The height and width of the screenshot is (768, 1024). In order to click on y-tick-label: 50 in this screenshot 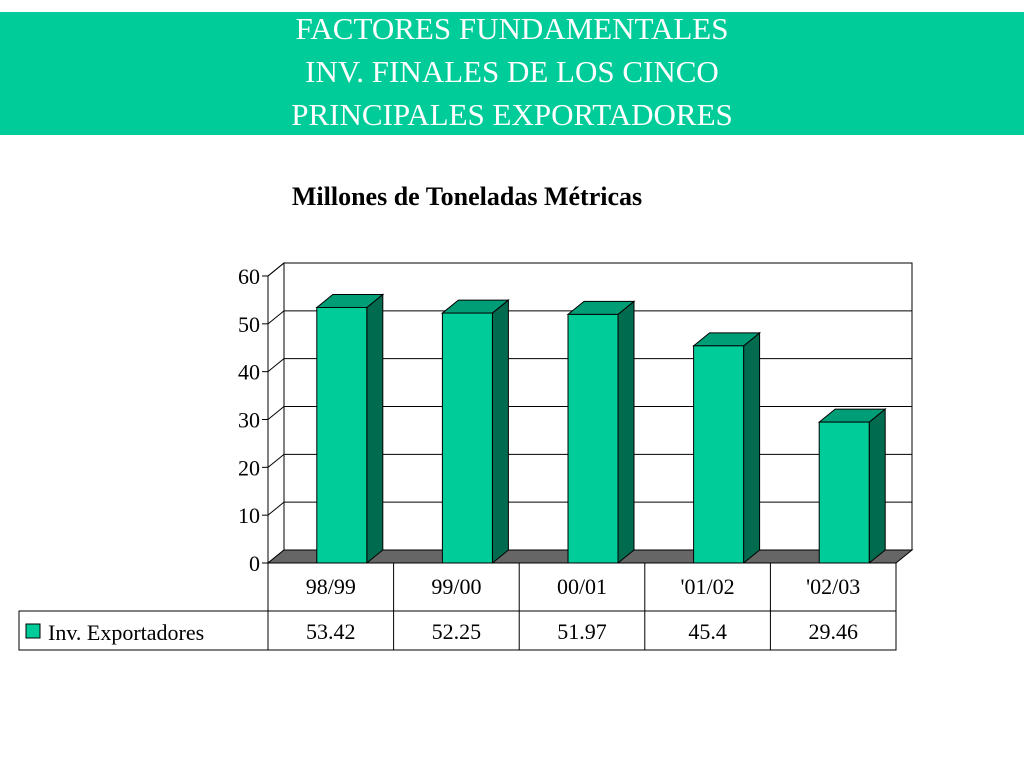, I will do `click(249, 324)`.